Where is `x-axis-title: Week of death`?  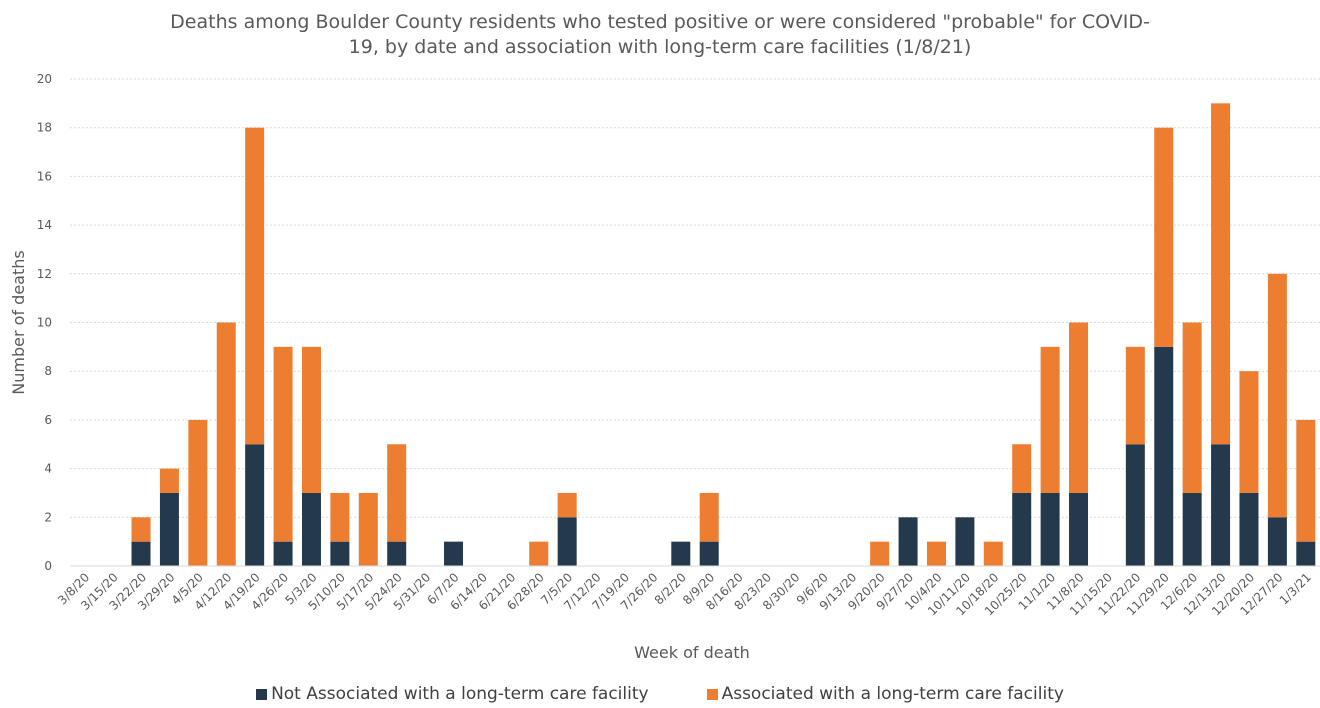 x-axis-title: Week of death is located at coordinates (692, 652).